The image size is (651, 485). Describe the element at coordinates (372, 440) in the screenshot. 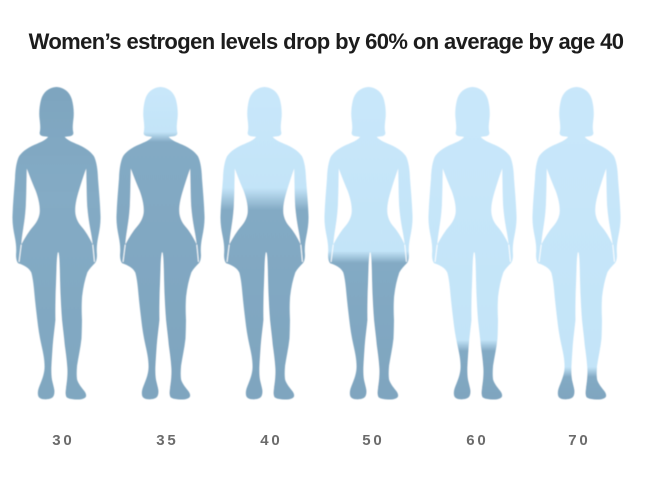

I see `svg-text: 50` at that location.